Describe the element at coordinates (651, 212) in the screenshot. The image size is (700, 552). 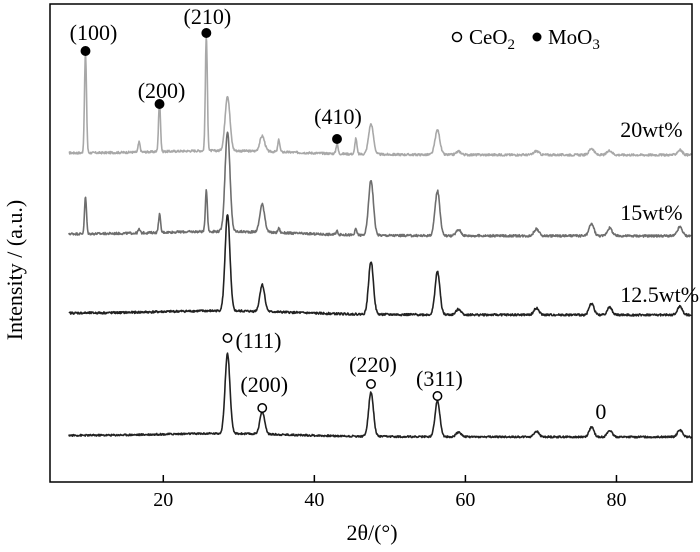
I see `series-label: 15wt%` at that location.